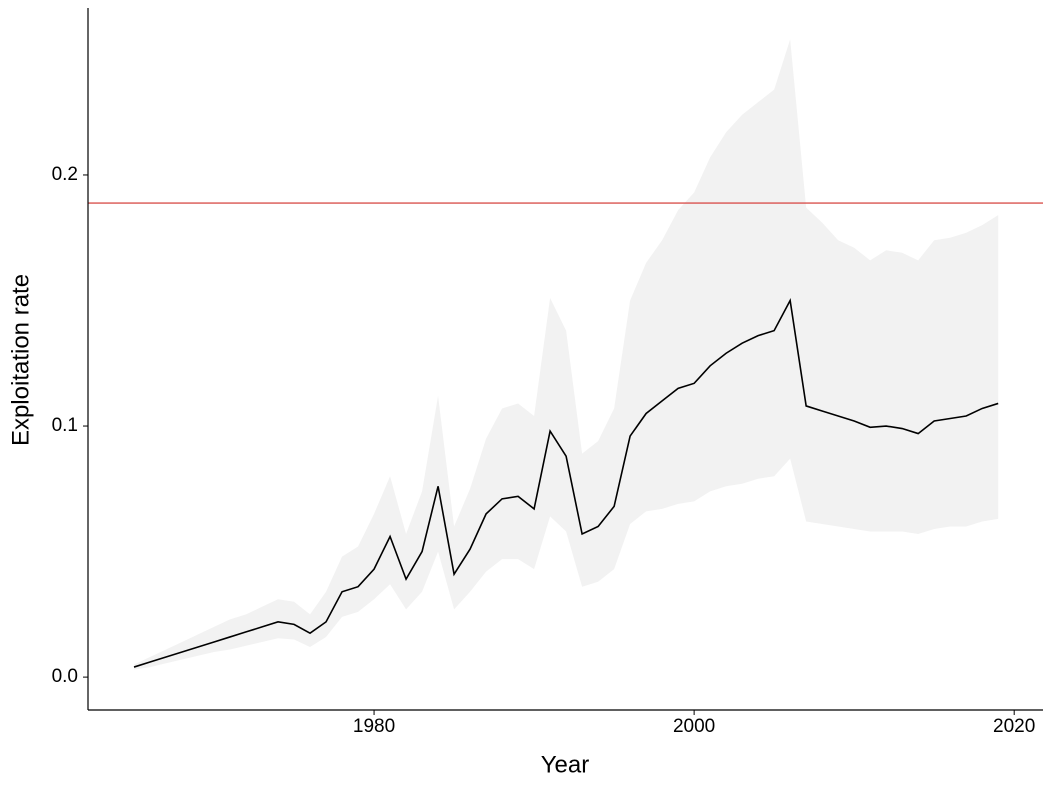 The width and height of the screenshot is (1046, 785). I want to click on y-tick-label: 0.0, so click(65, 676).